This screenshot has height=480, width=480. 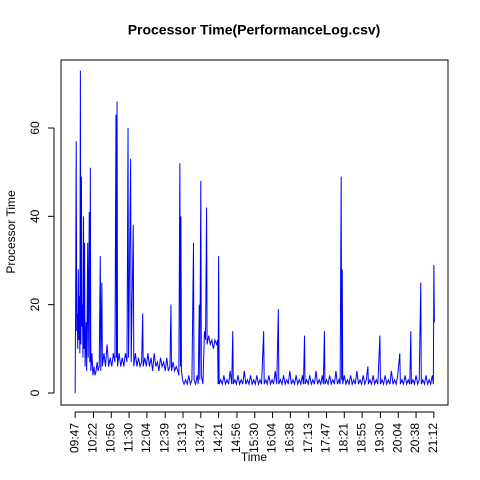 I want to click on y-tick-label: 60, so click(x=35, y=128).